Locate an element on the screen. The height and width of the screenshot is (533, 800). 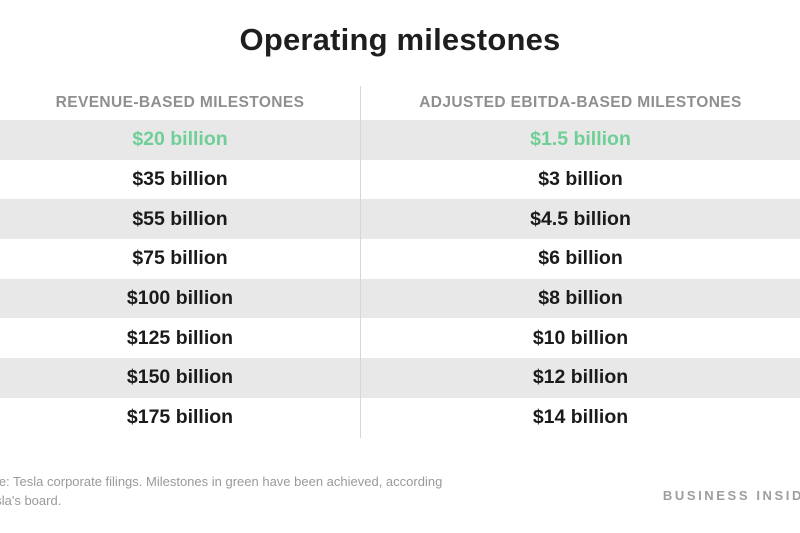
revenue-cell-container: $125 billion is located at coordinates (180, 338).